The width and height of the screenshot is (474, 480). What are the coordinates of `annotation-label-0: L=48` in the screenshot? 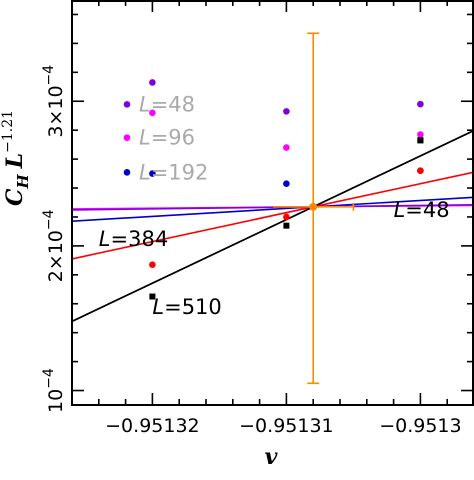 It's located at (167, 104).